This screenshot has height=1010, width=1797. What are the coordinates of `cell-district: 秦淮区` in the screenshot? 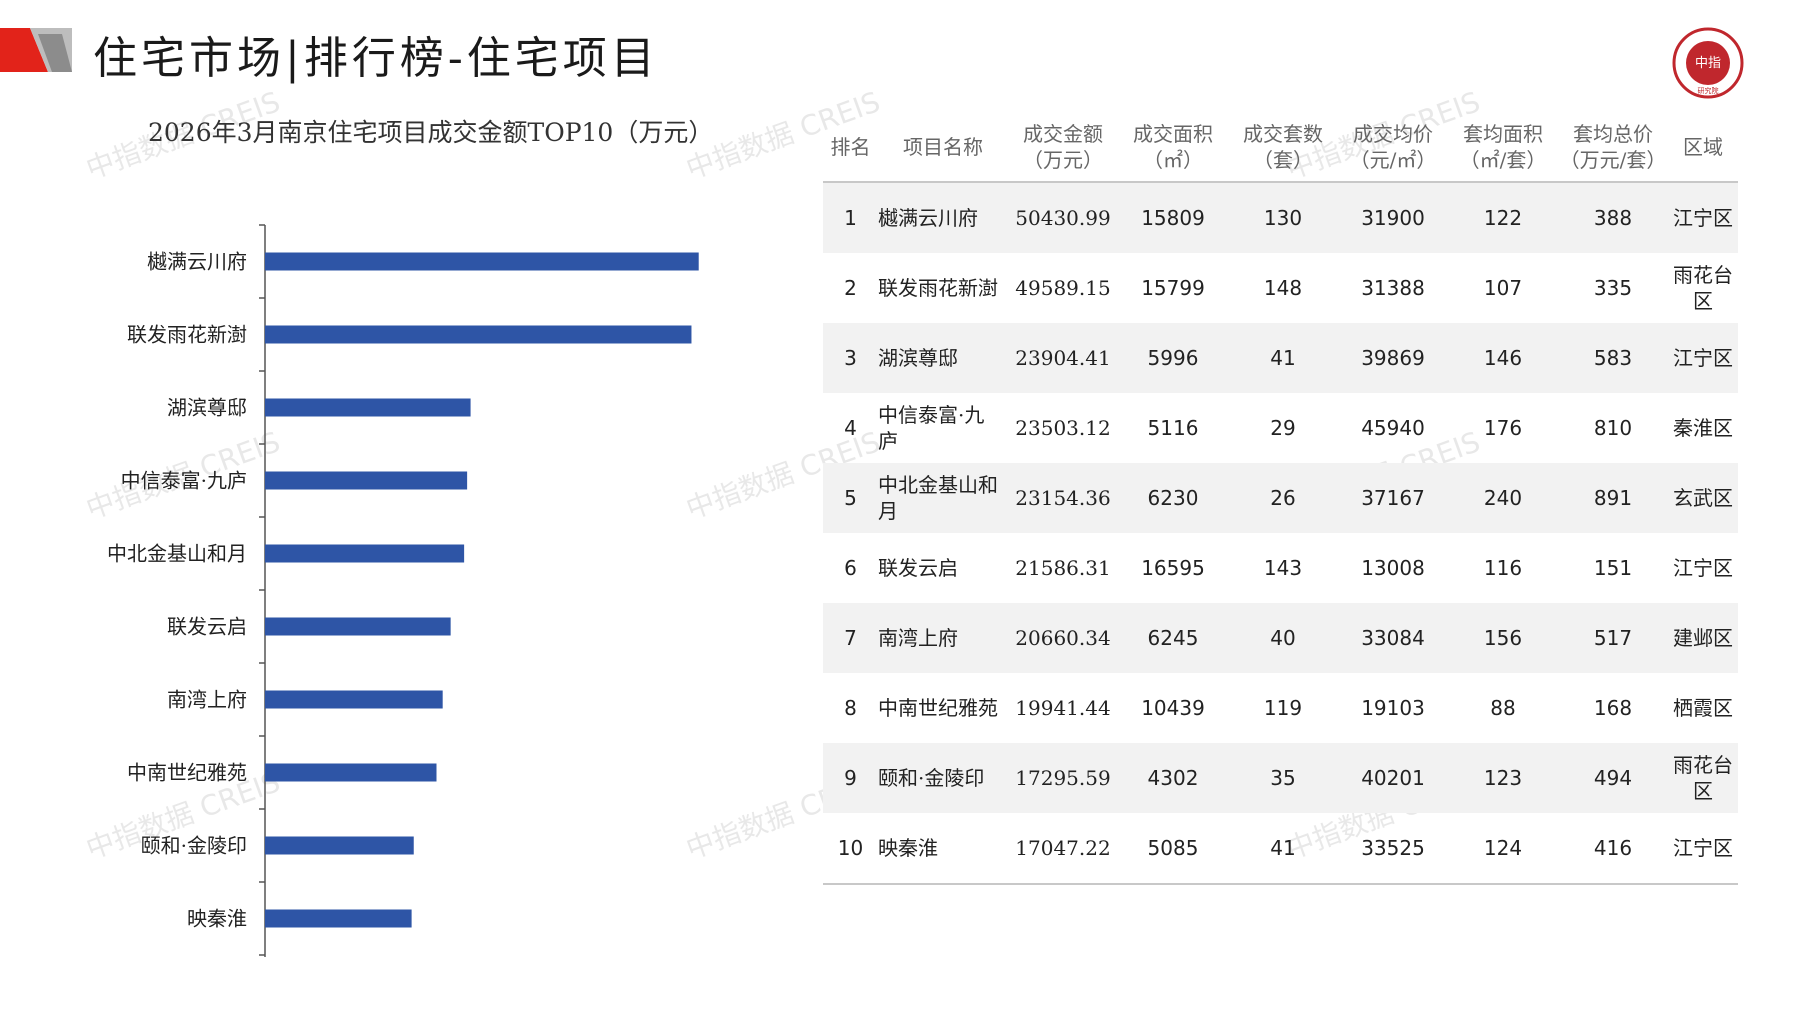 It's located at (1703, 428).